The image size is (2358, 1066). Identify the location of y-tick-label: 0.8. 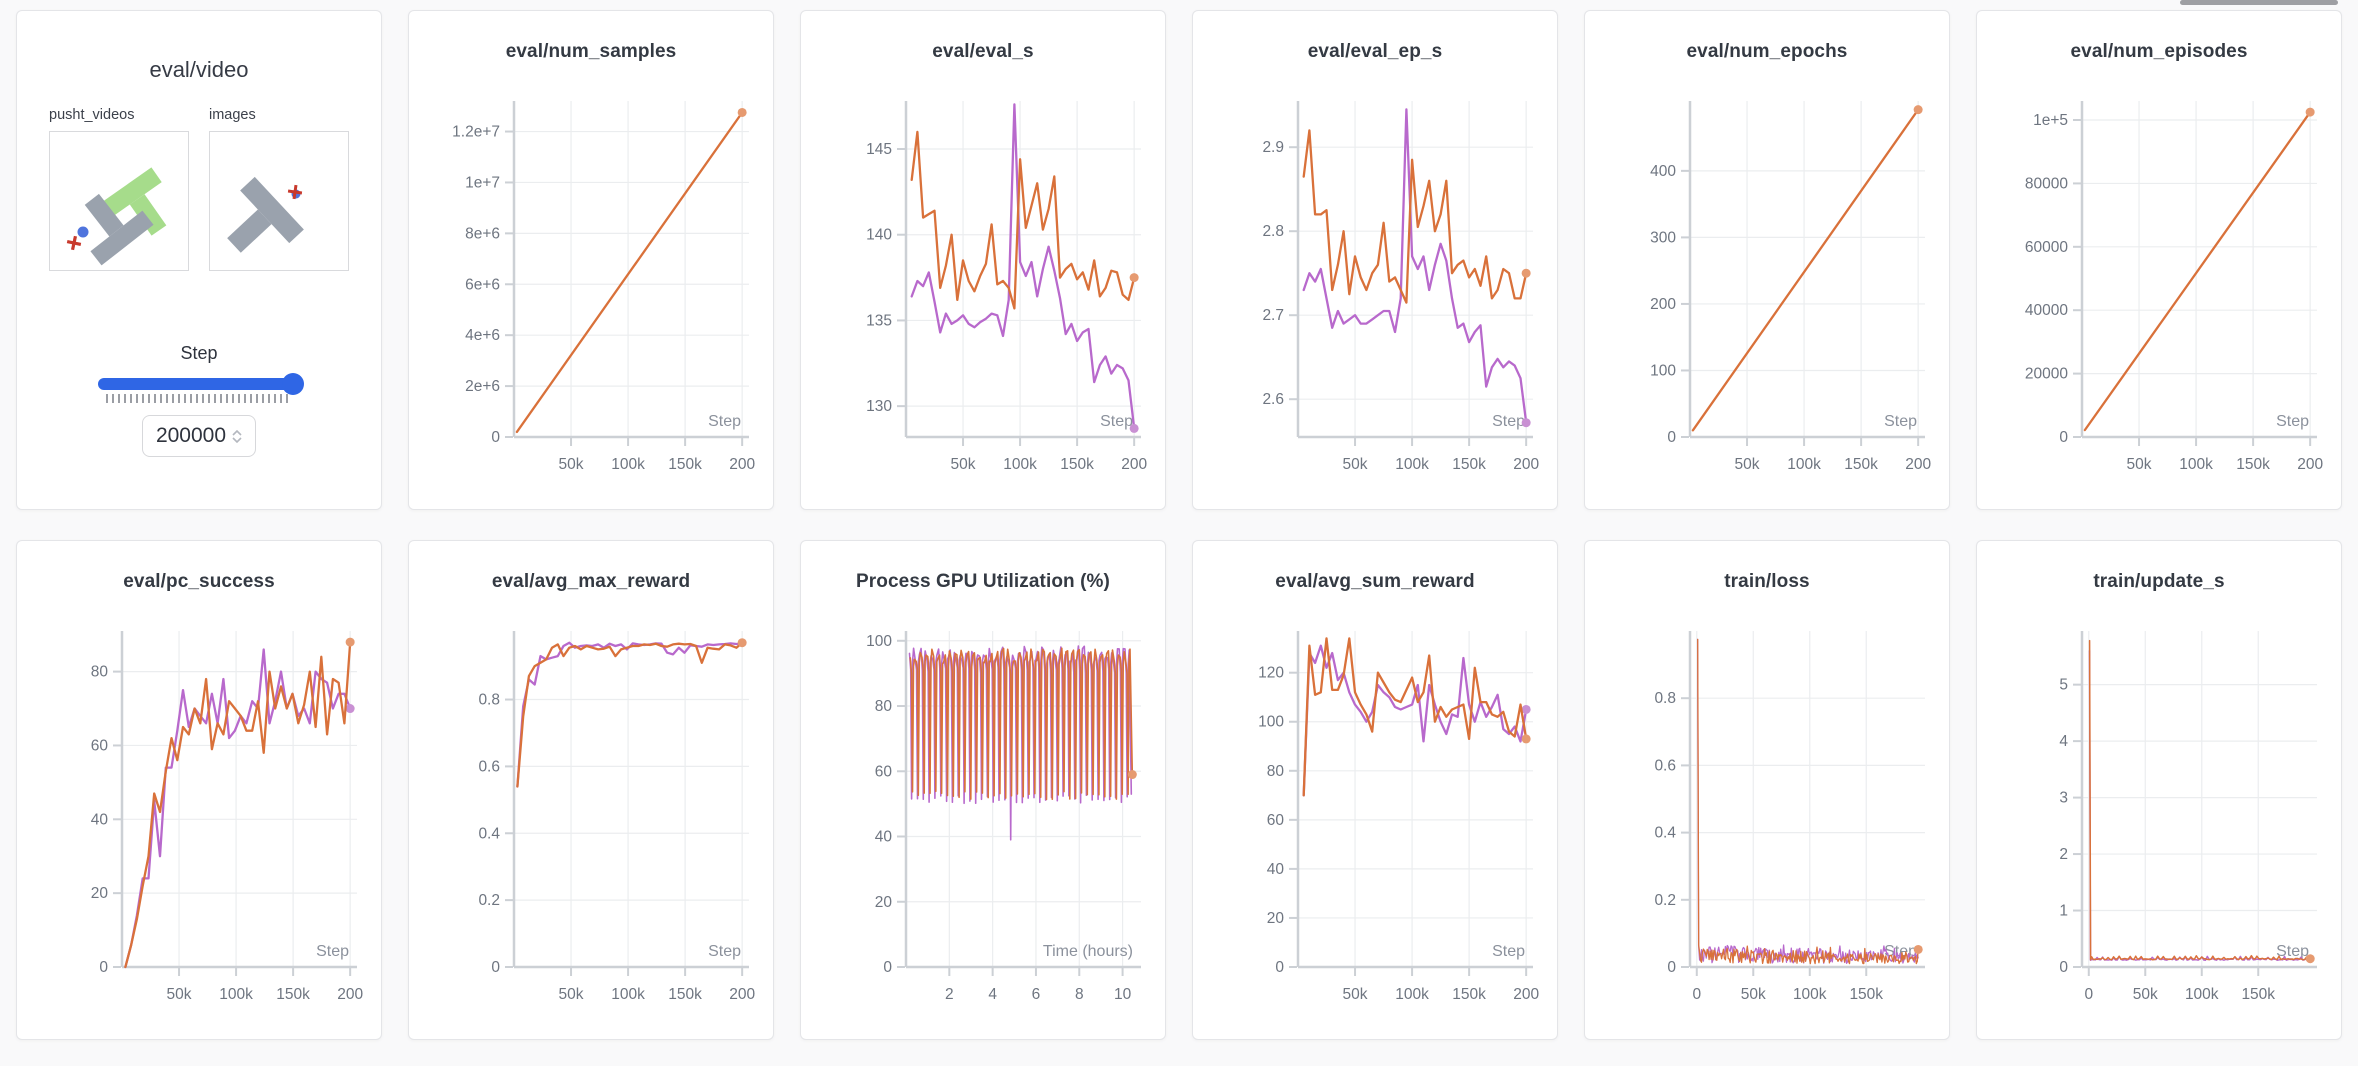
(489, 700).